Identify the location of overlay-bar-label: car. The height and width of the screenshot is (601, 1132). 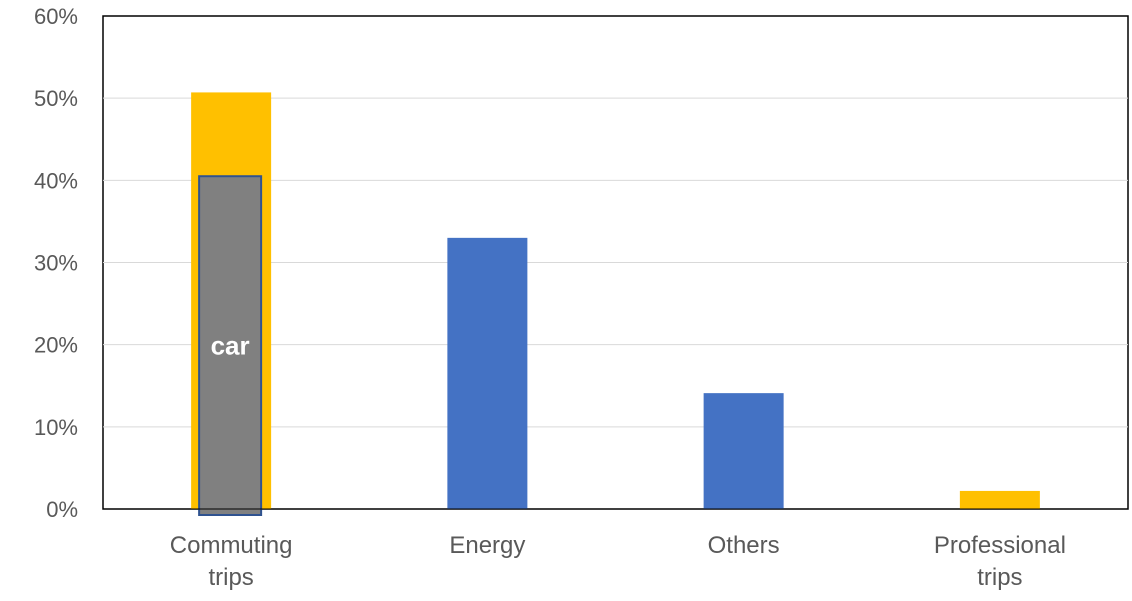
(230, 346).